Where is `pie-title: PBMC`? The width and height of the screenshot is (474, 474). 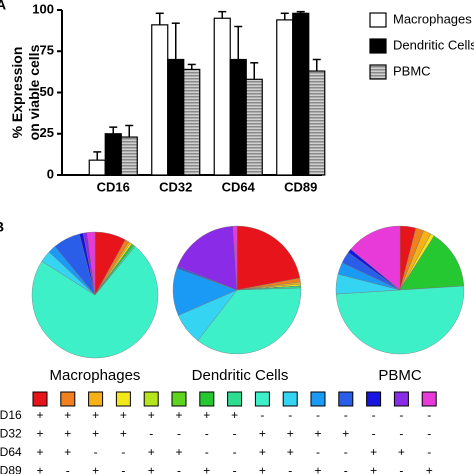 pie-title: PBMC is located at coordinates (400, 375).